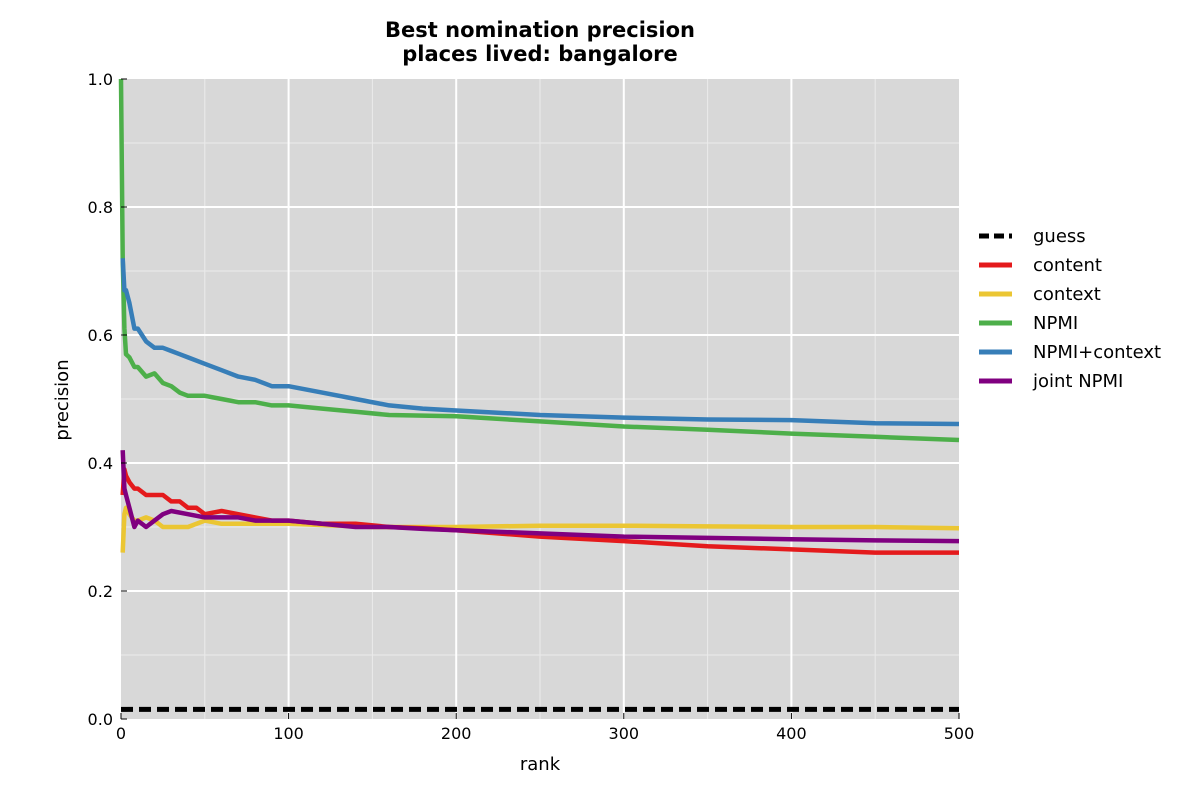 The width and height of the screenshot is (1200, 800). Describe the element at coordinates (959, 733) in the screenshot. I see `x-tick-label: 500` at that location.